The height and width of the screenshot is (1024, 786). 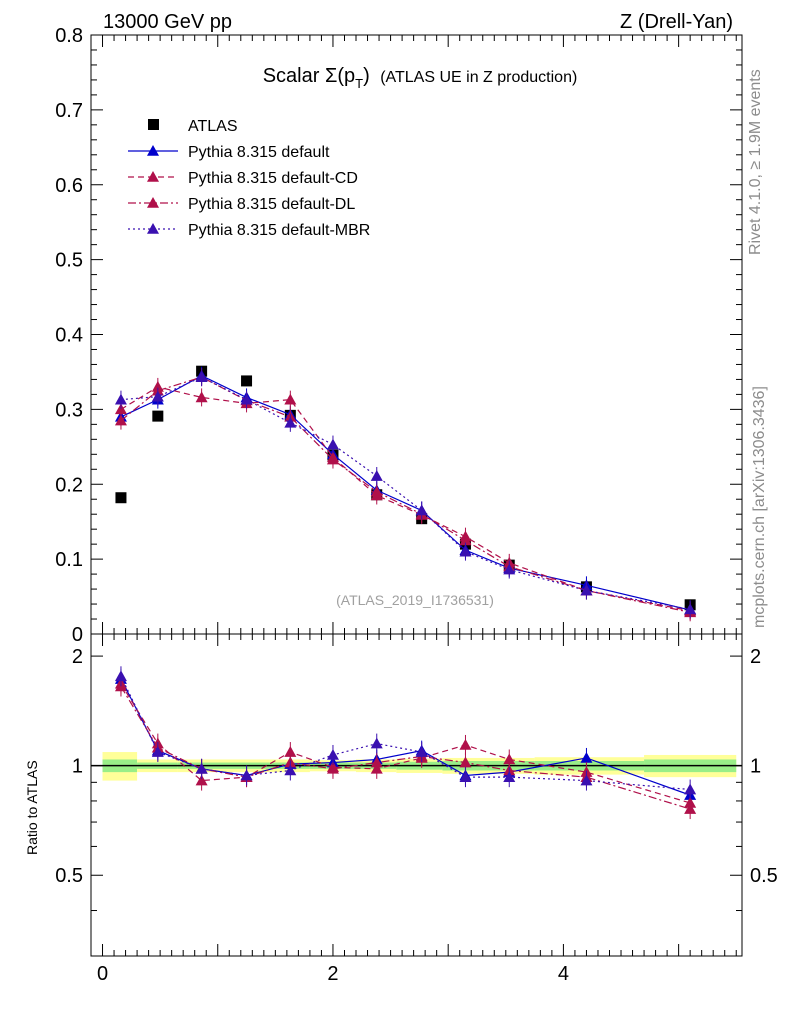 What do you see at coordinates (420, 78) in the screenshot?
I see `main-title: Scalar Σ(pT) (ATLAS UE in Z production)` at bounding box center [420, 78].